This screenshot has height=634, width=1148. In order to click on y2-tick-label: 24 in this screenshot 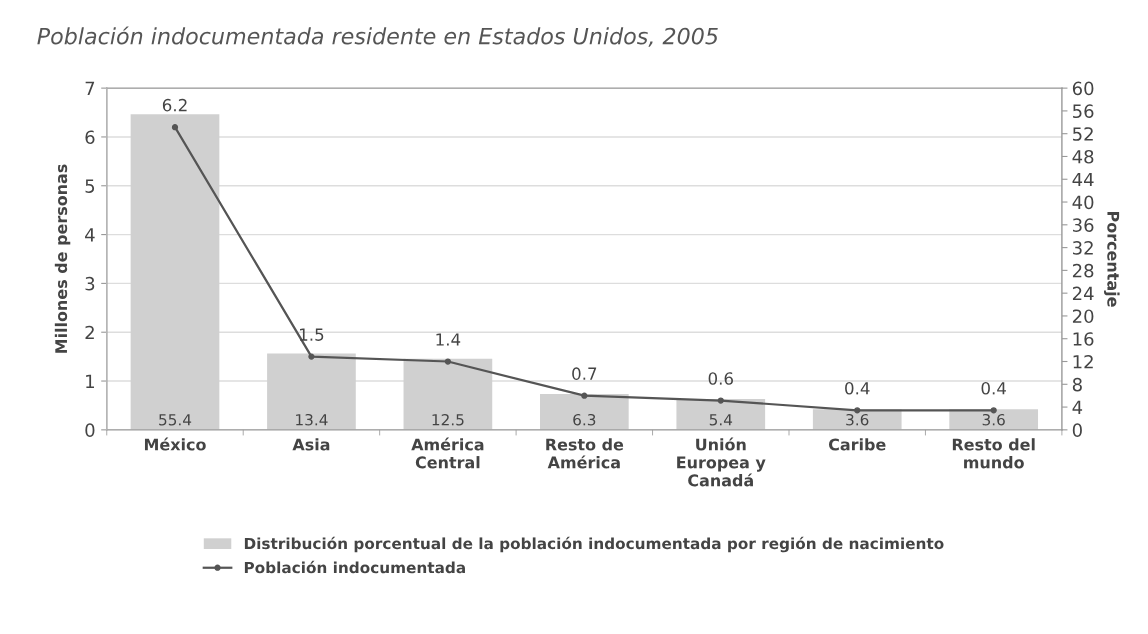, I will do `click(1083, 293)`.